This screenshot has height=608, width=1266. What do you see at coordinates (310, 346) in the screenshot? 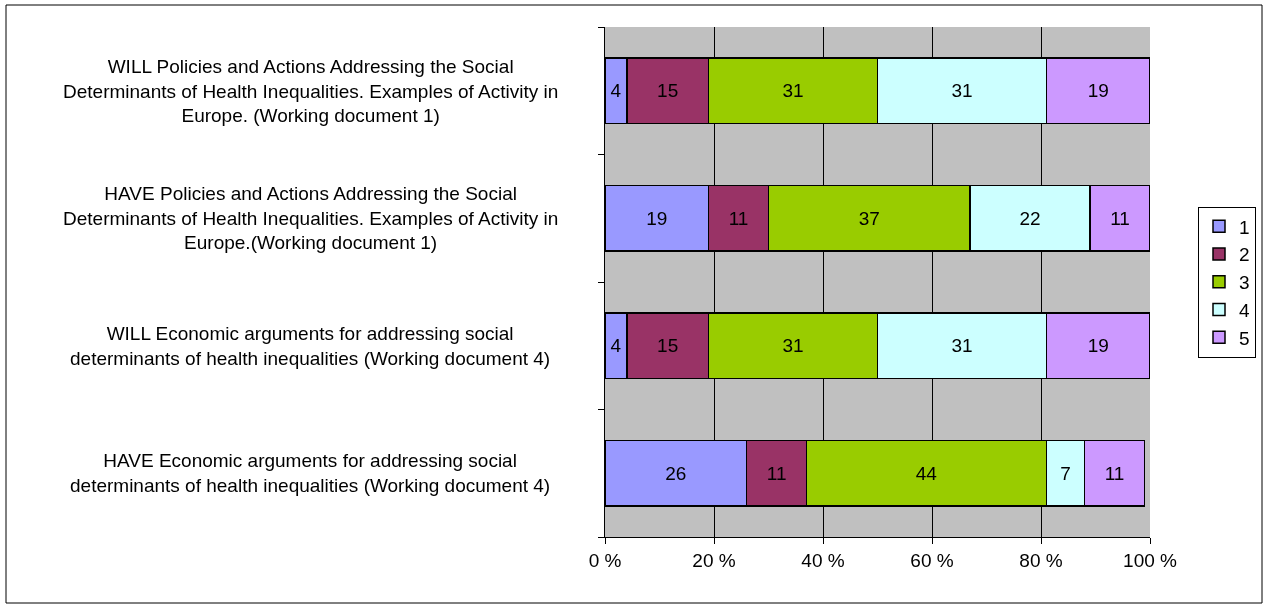
I see `y-tick-label: WILL Economic arguments for addressing social determinants of health inequalities (Working document 4)` at bounding box center [310, 346].